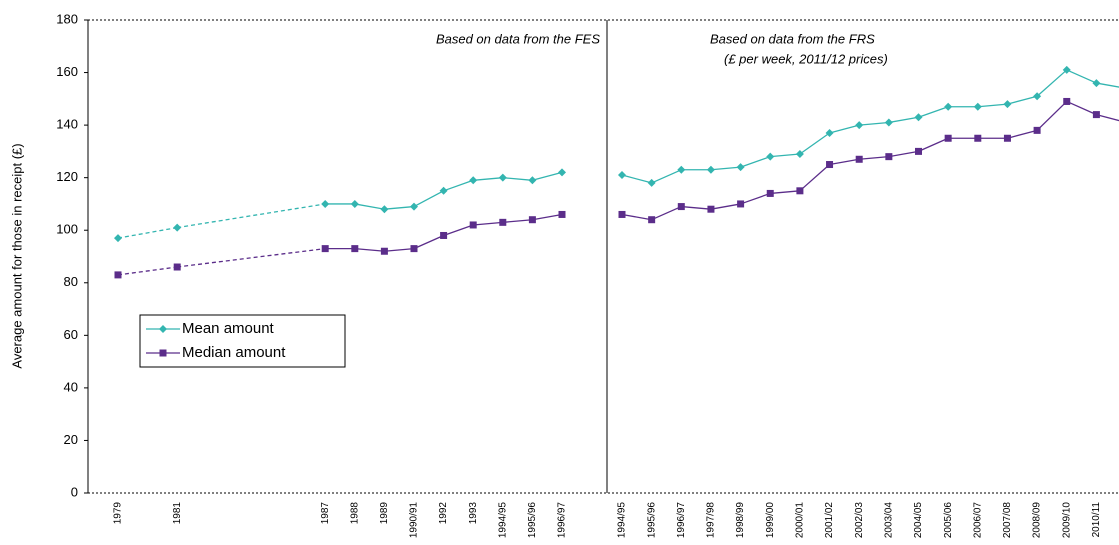 This screenshot has width=1119, height=545. Describe the element at coordinates (622, 520) in the screenshot. I see `x-tick-label: 1994/95` at that location.